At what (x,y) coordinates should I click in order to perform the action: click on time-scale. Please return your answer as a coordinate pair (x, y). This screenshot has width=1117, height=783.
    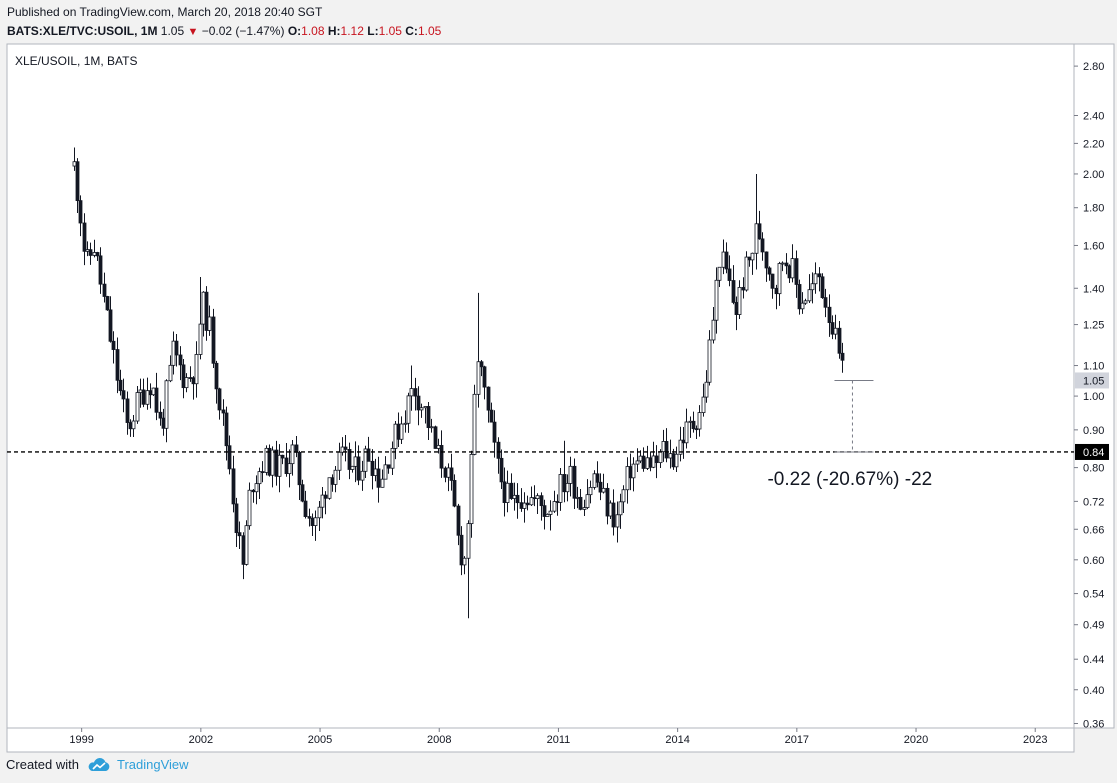
    Looking at the image, I should click on (540, 740).